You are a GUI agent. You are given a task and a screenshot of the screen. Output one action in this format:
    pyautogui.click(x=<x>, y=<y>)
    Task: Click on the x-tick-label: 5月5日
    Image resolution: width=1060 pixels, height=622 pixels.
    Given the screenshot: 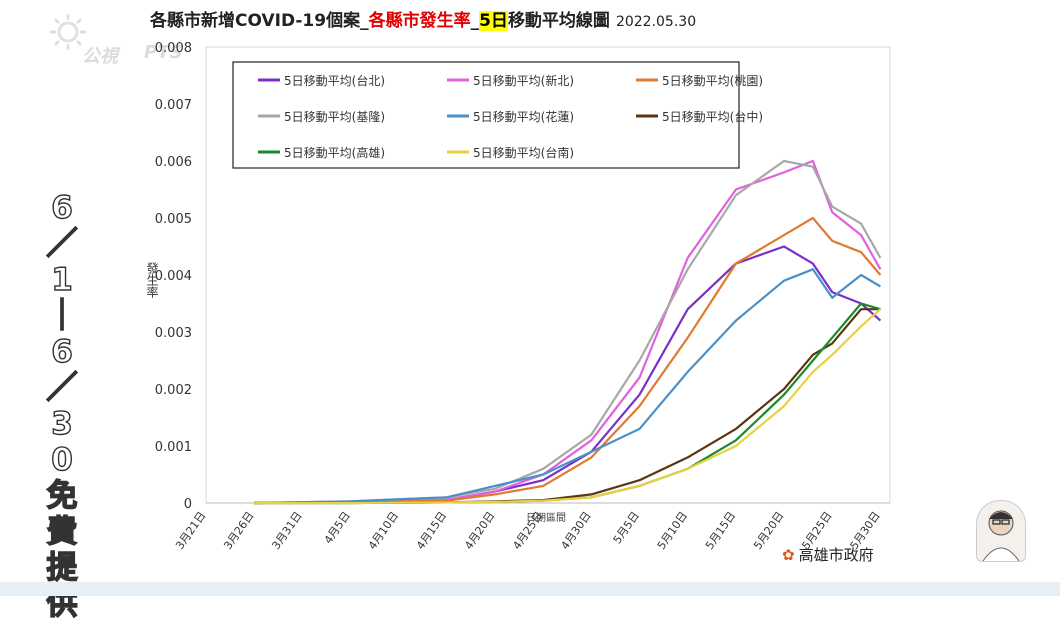 What is the action you would take?
    pyautogui.click(x=626, y=527)
    